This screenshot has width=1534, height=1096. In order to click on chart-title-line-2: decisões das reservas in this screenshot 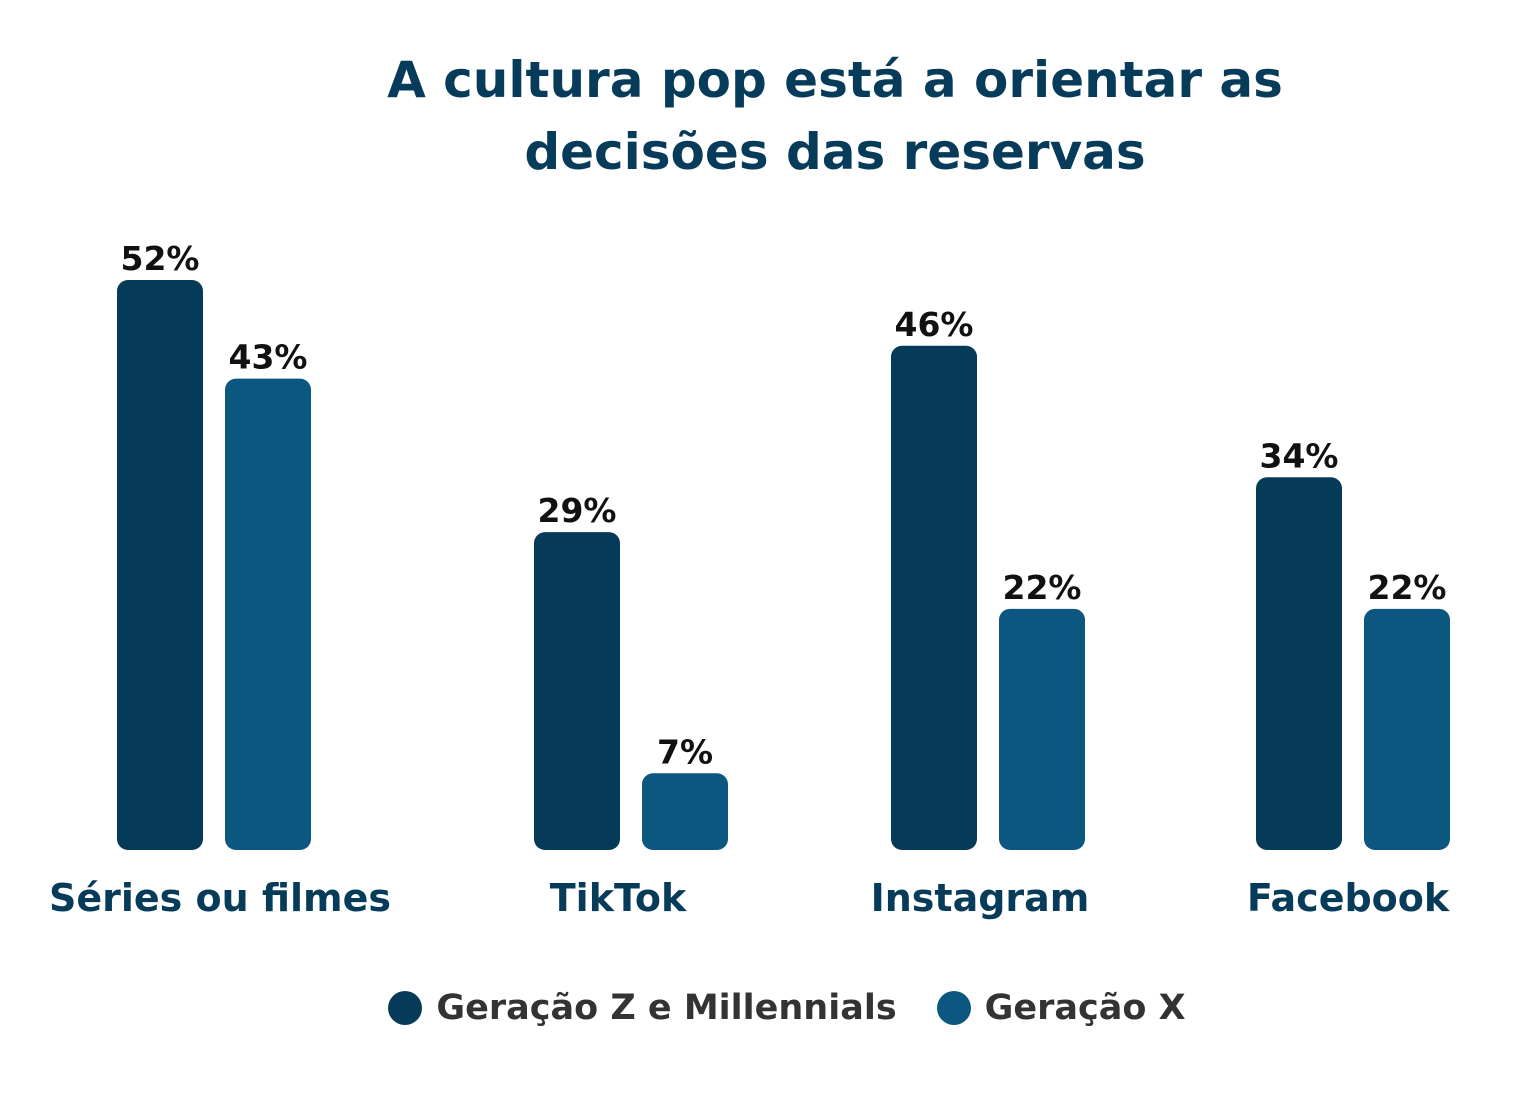, I will do `click(835, 152)`.